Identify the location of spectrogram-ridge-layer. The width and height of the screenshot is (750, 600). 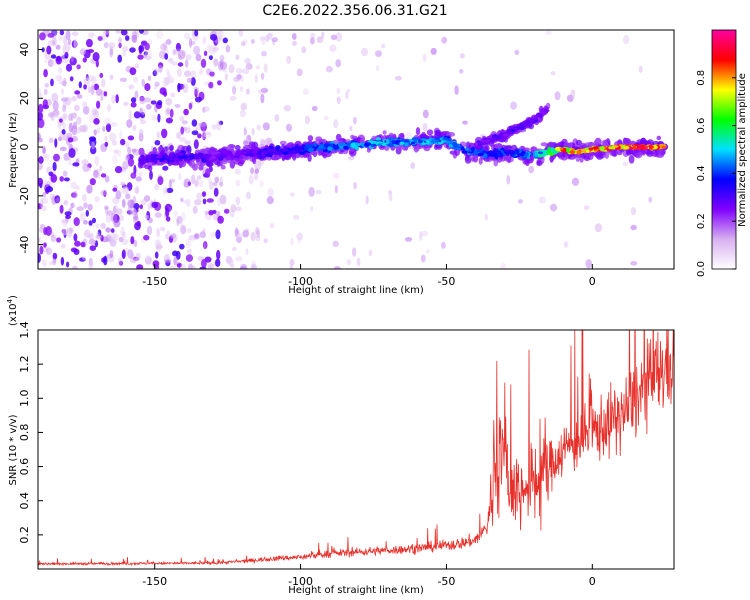
(402, 137).